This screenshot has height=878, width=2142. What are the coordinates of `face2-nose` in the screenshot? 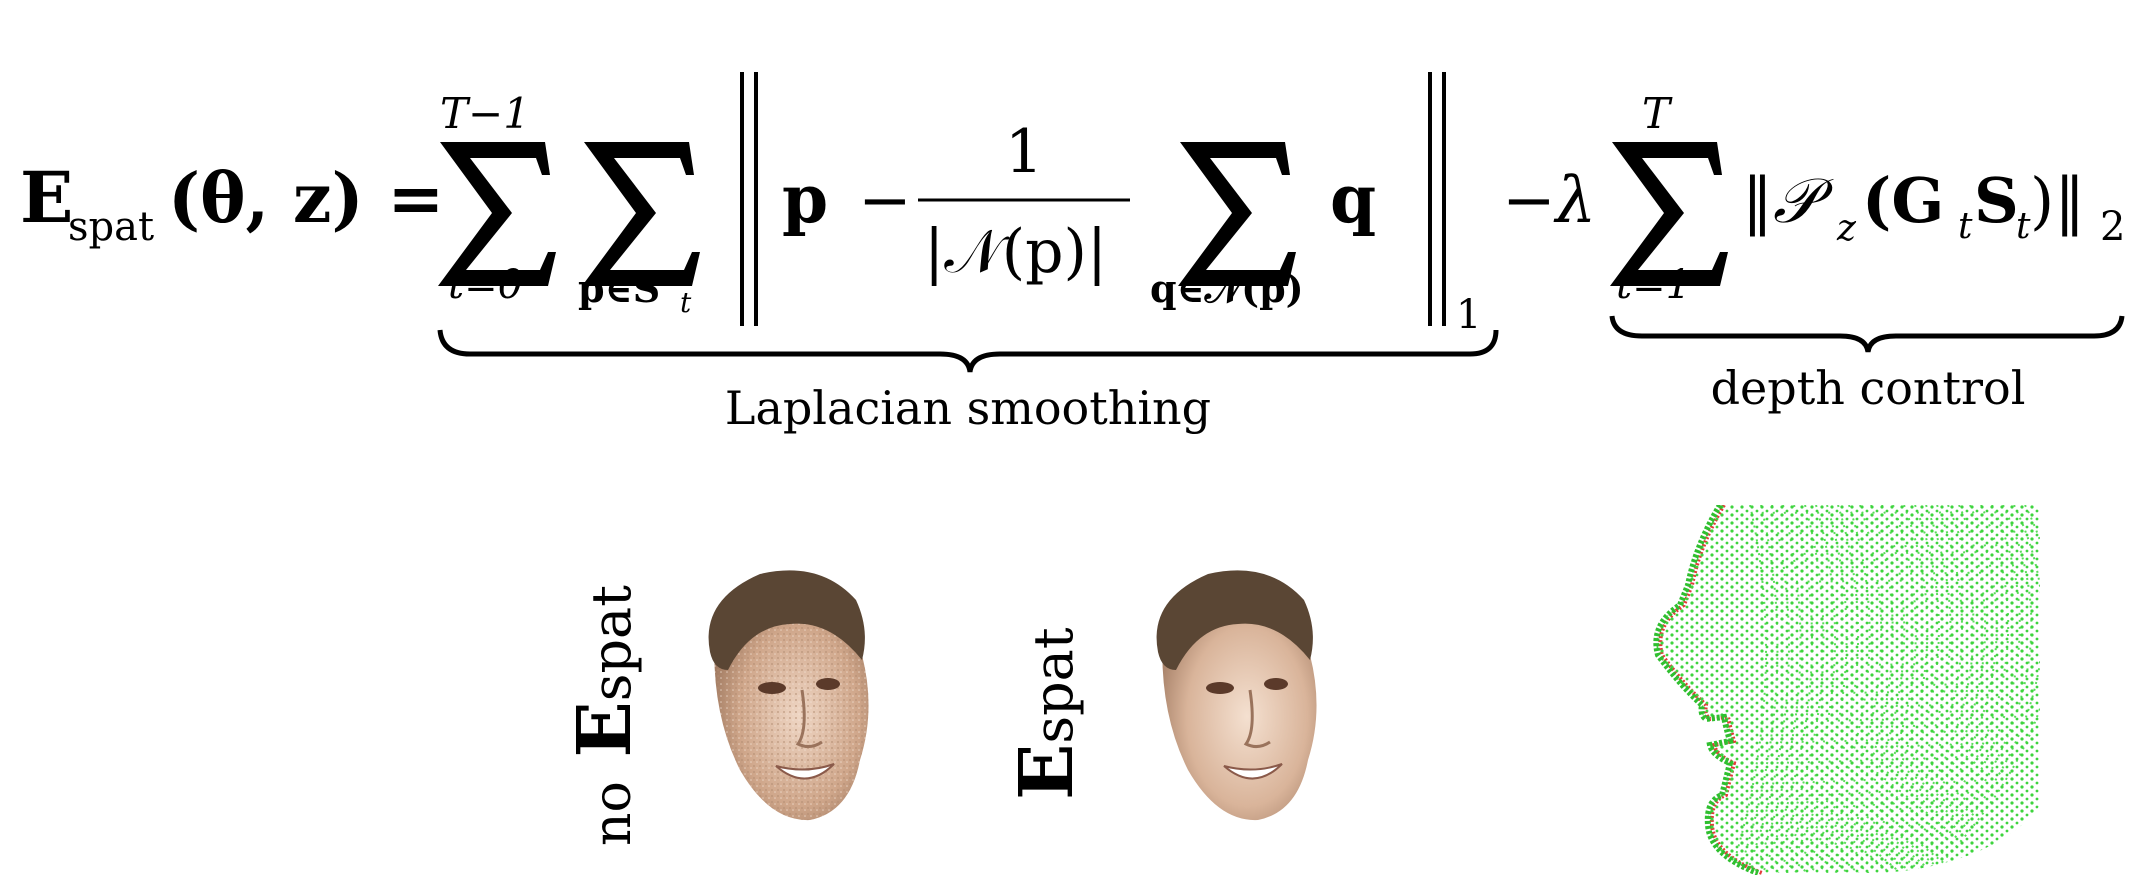 It's located at (1257, 719).